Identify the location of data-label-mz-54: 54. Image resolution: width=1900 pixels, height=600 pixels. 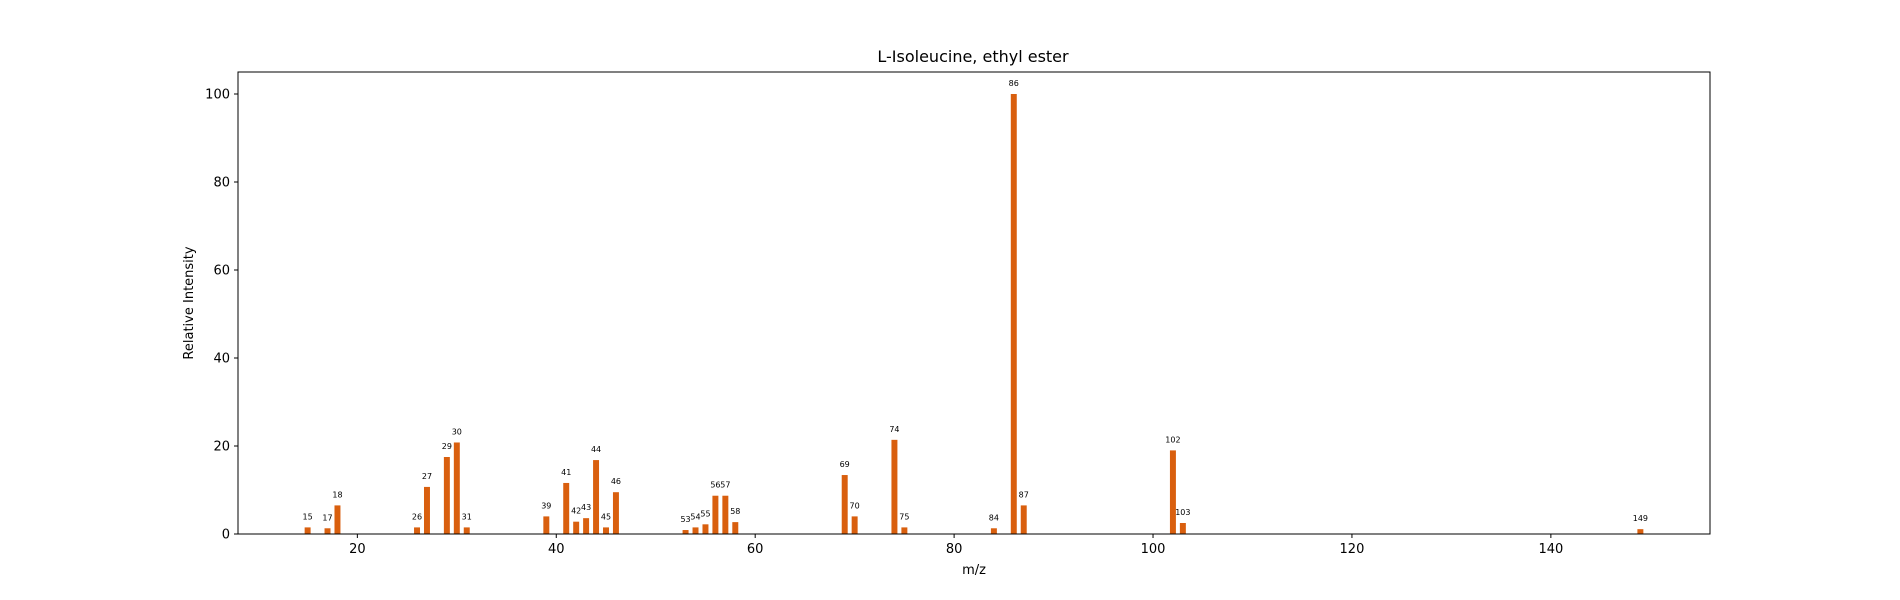
(695, 516).